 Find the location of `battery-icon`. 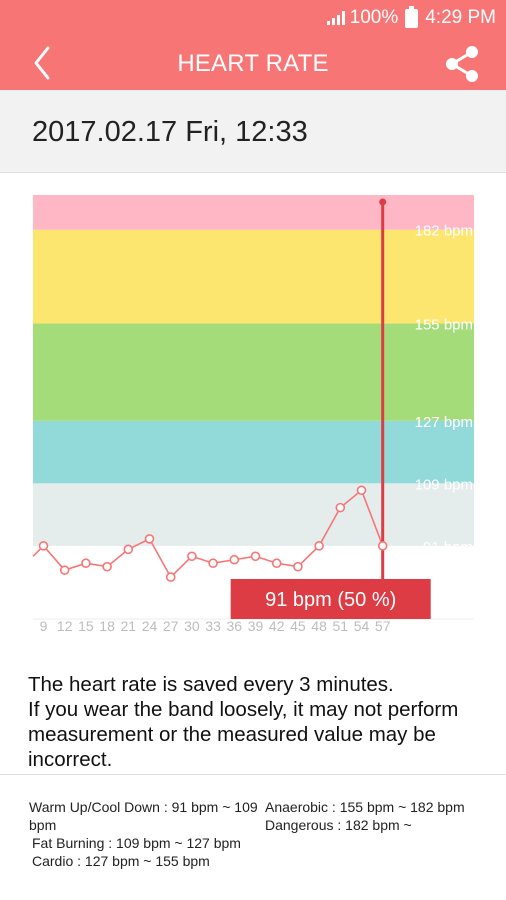

battery-icon is located at coordinates (412, 16).